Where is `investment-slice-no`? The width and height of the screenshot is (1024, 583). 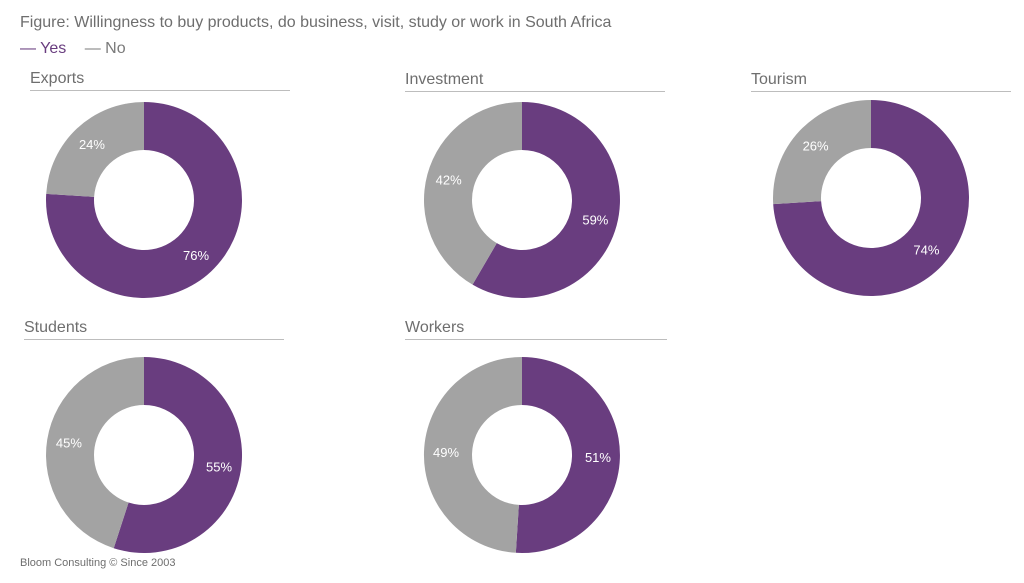 investment-slice-no is located at coordinates (472, 193).